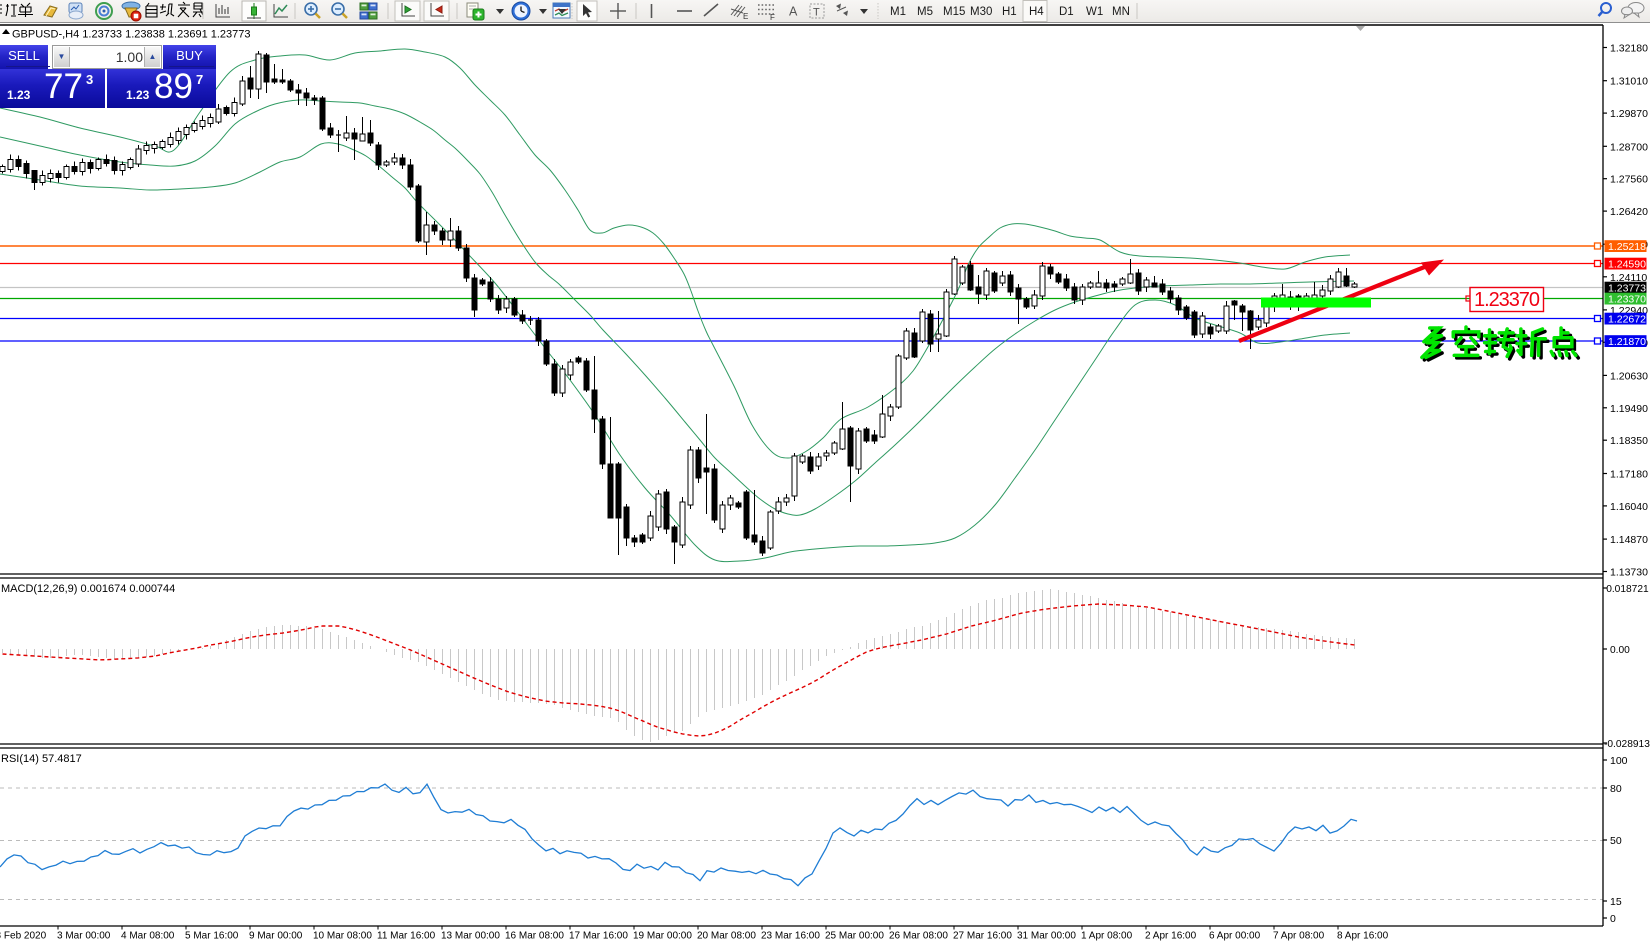 Image resolution: width=1650 pixels, height=942 pixels. I want to click on svg-text: W1, so click(1094, 12).